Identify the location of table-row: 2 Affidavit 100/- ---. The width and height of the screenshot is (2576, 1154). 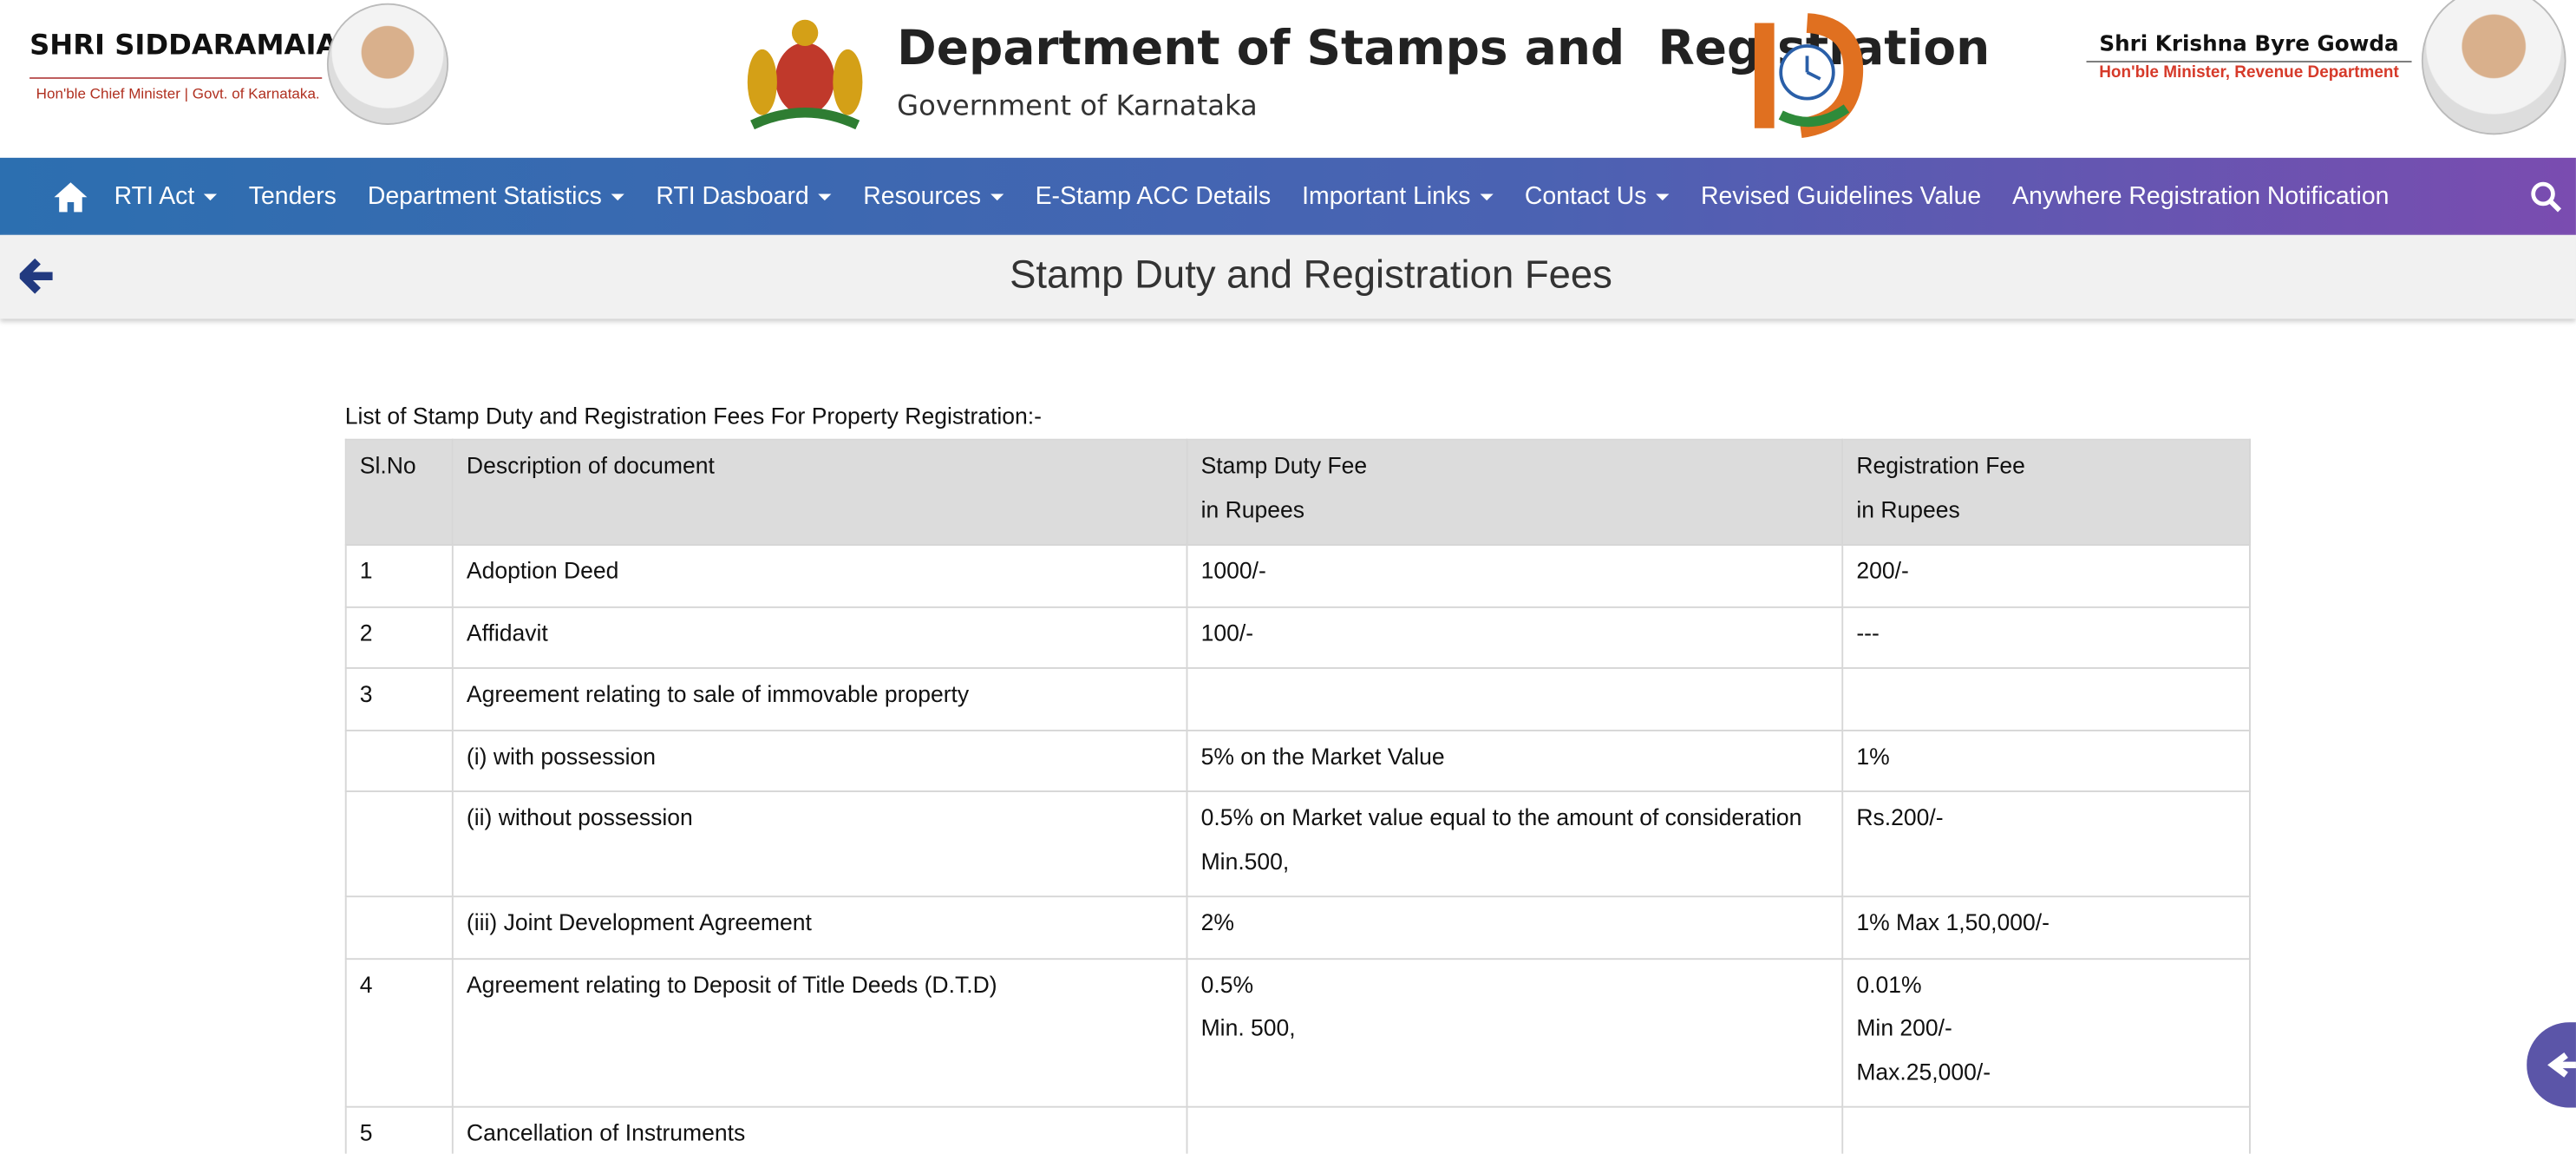
(1297, 637).